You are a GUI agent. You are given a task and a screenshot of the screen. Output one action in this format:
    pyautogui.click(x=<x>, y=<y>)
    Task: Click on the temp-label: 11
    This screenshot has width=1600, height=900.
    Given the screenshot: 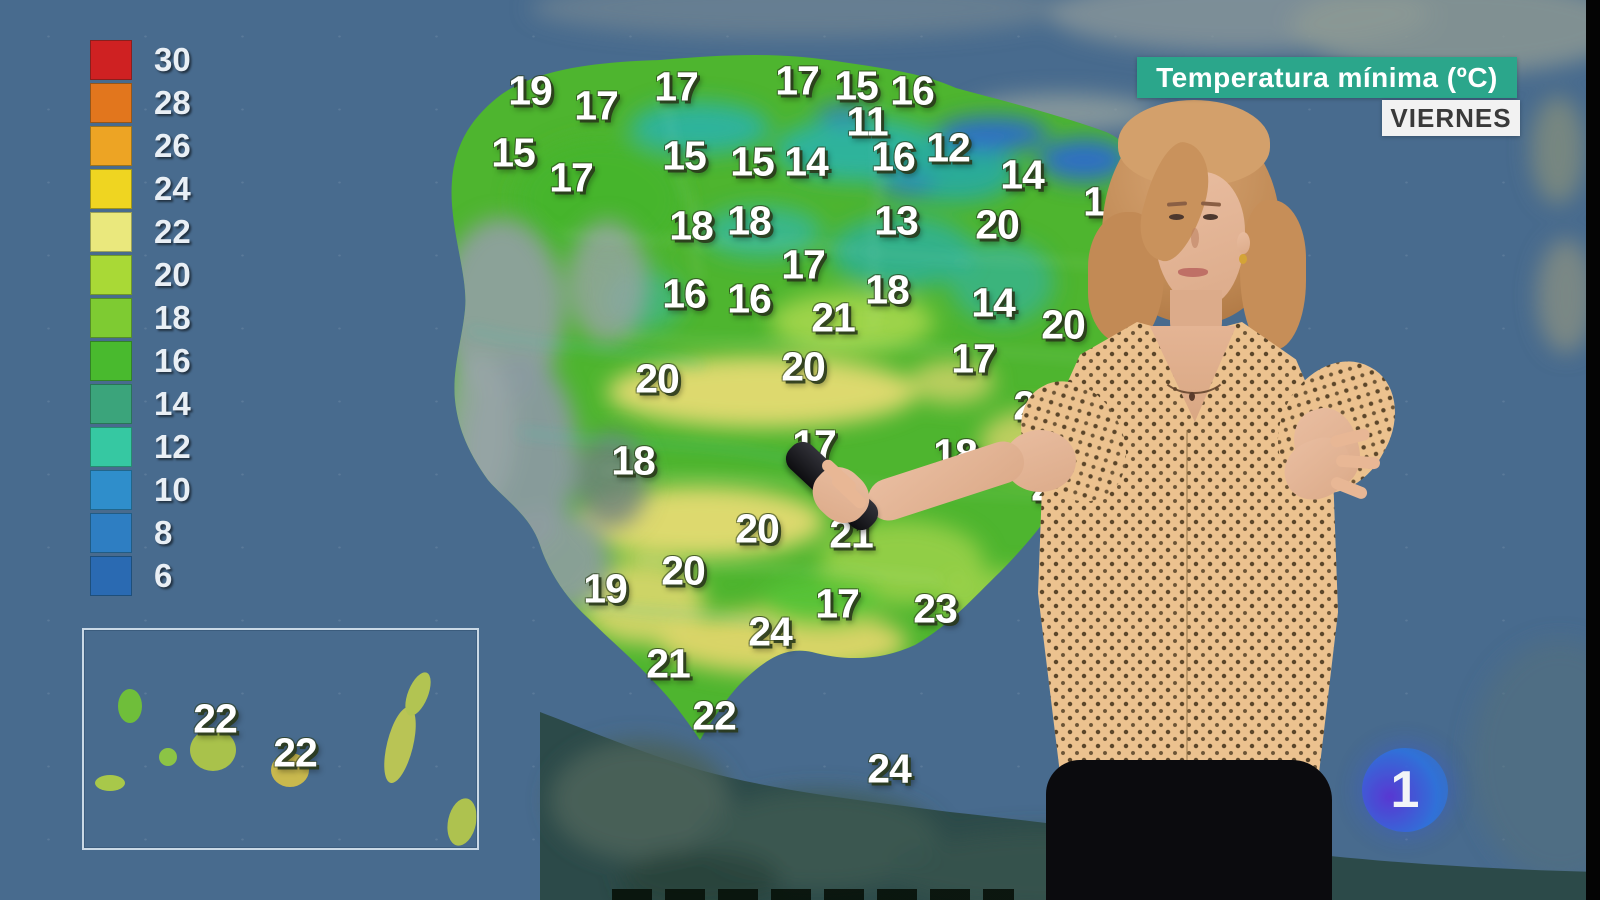 What is the action you would take?
    pyautogui.click(x=867, y=121)
    